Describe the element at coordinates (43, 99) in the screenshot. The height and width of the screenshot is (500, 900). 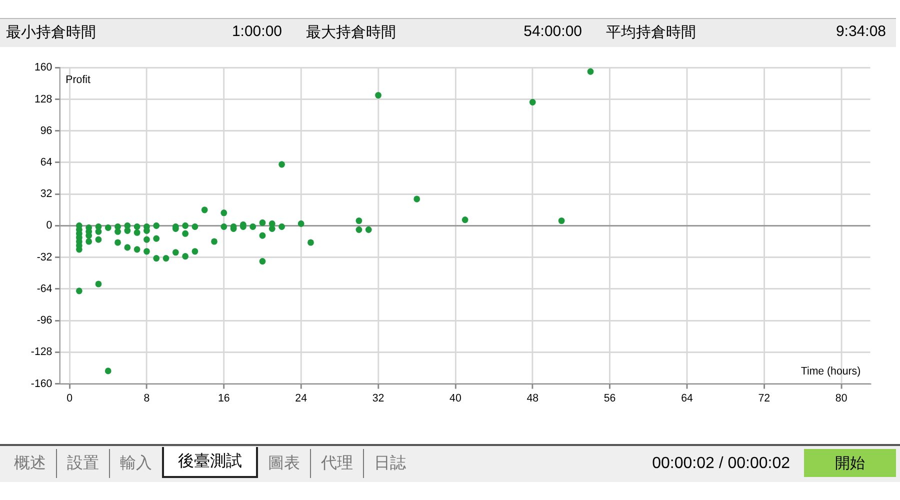
I see `y-tick-label: 128` at that location.